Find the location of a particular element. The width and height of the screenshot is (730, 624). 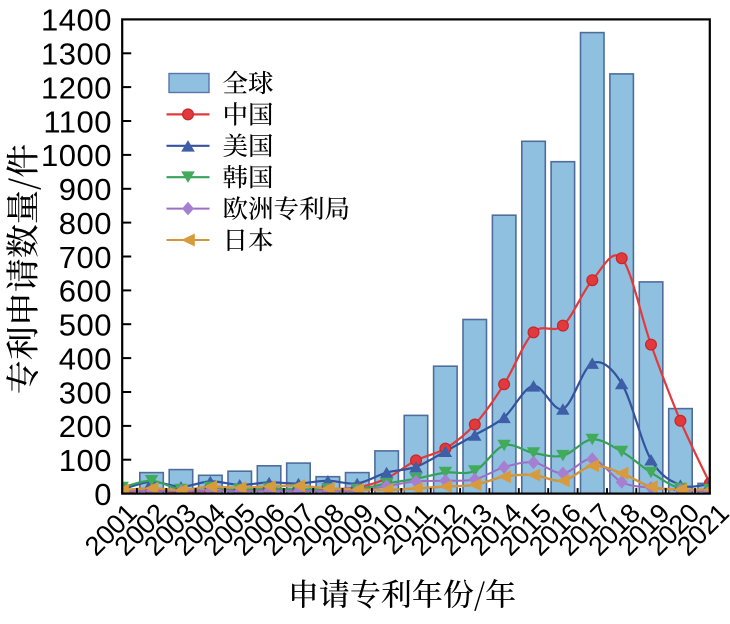

svg-text: 1300 is located at coordinates (76, 54).